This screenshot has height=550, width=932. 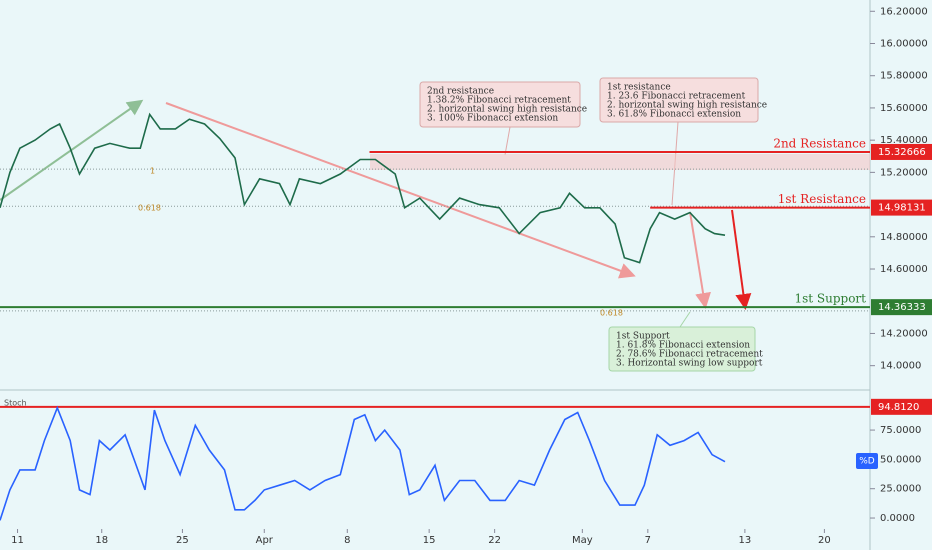 I want to click on annotation-text: 1. 61.8% Fibonacci extension, so click(x=683, y=346).